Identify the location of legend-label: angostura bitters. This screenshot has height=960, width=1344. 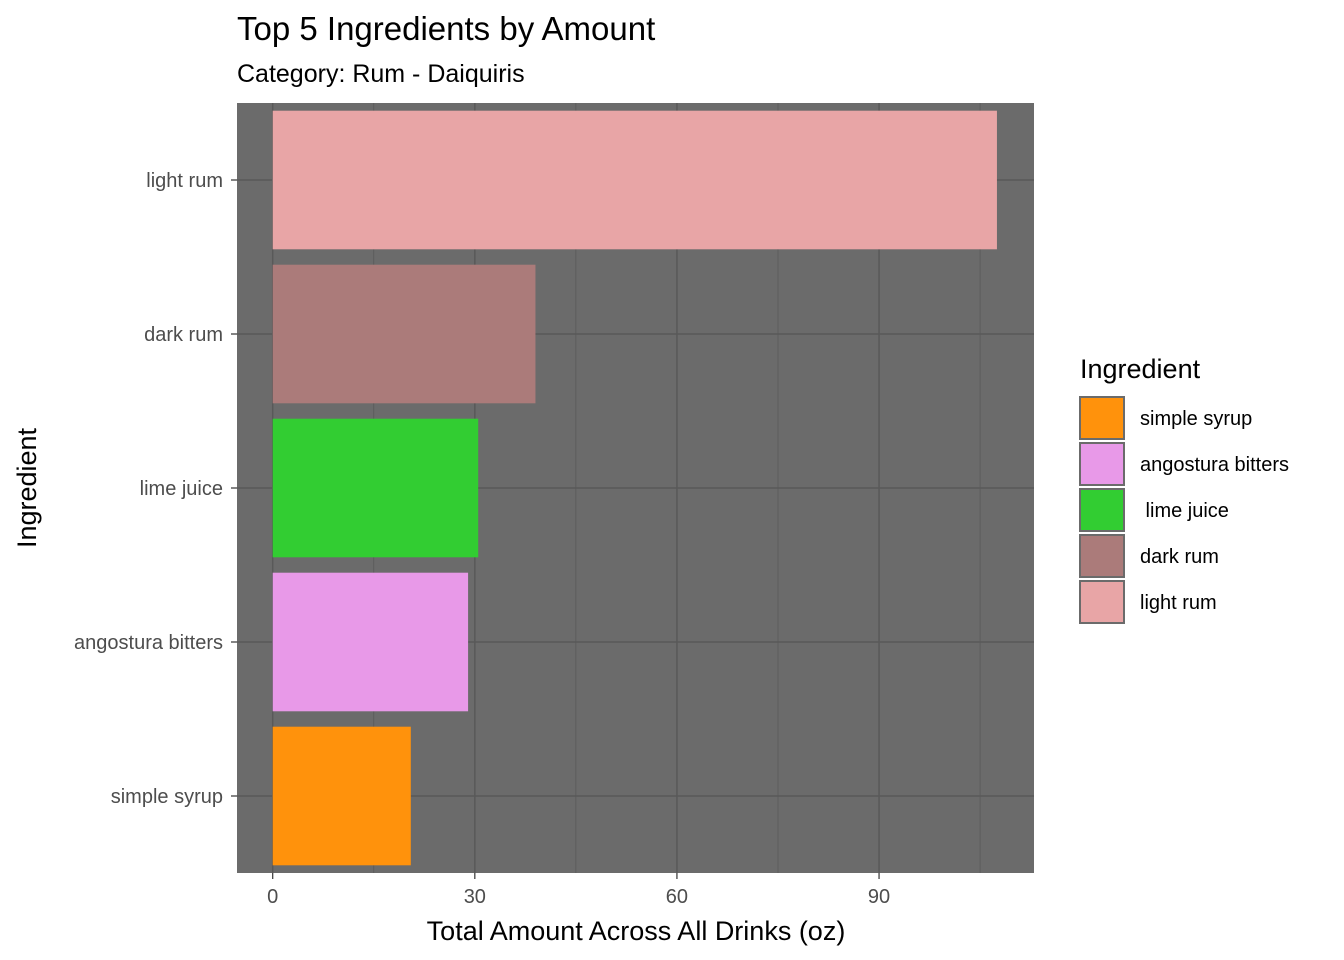
(1214, 465).